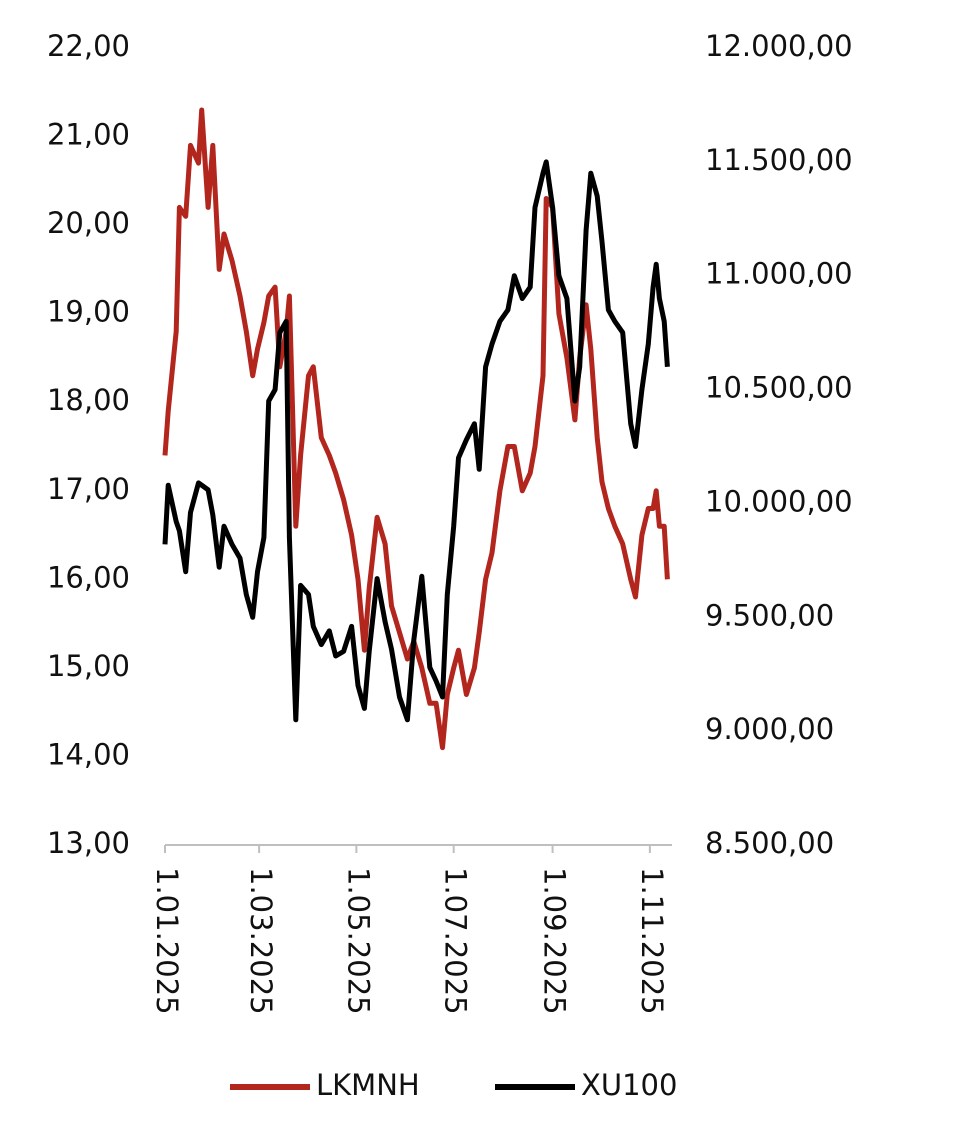 The image size is (960, 1148). What do you see at coordinates (88, 135) in the screenshot?
I see `y-tick-label: 21,00` at bounding box center [88, 135].